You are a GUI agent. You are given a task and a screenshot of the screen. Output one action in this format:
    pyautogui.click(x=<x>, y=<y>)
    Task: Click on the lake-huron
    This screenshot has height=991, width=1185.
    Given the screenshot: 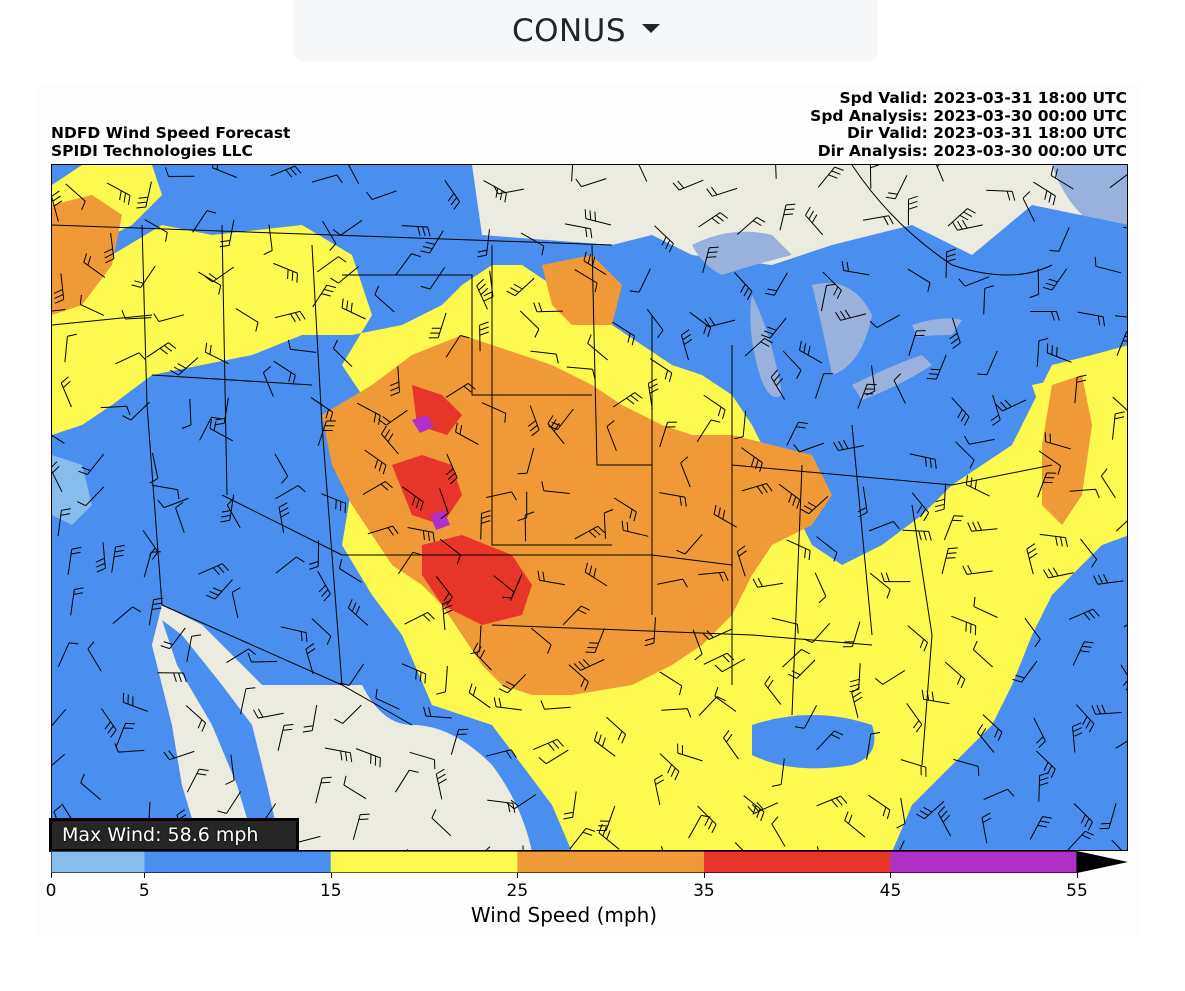 What is the action you would take?
    pyautogui.click(x=842, y=329)
    